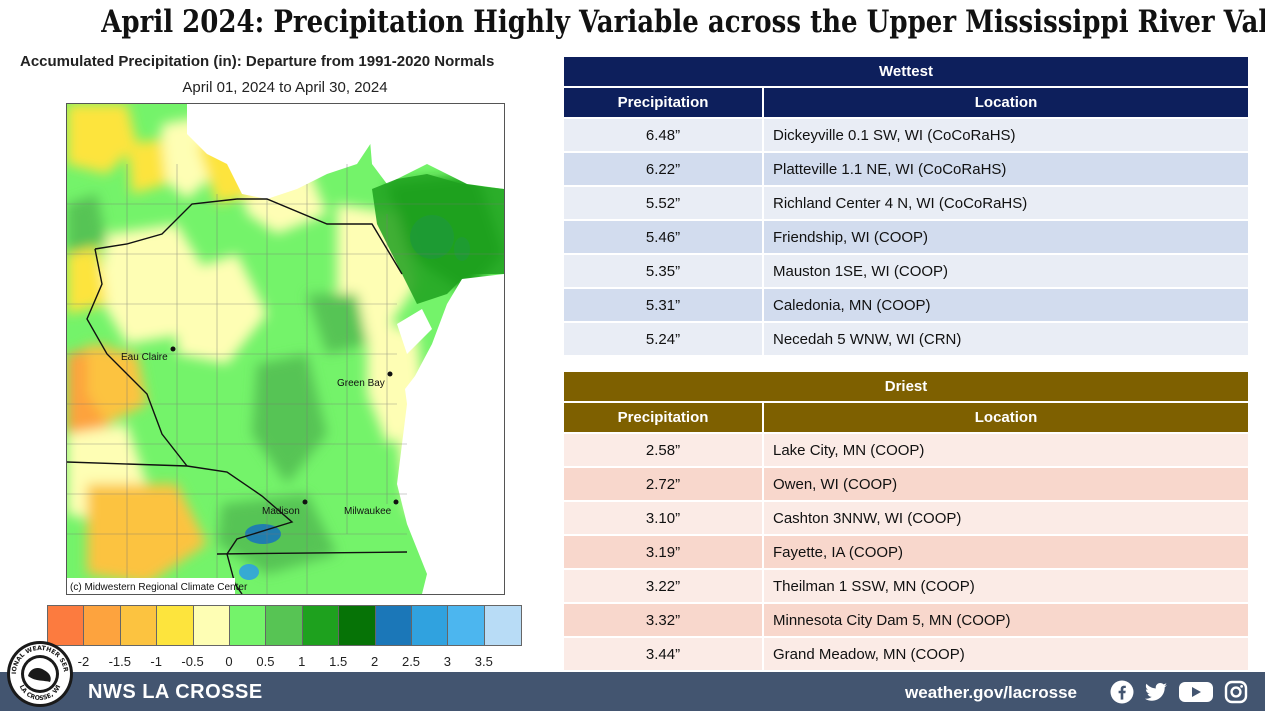 The width and height of the screenshot is (1265, 711). Describe the element at coordinates (83, 661) in the screenshot. I see `legend-tick-label: -2` at that location.